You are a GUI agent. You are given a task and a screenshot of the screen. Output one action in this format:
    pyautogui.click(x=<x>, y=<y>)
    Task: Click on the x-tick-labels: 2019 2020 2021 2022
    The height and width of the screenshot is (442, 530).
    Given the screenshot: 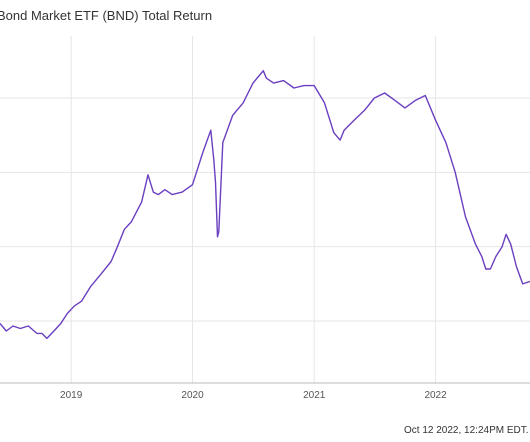 What is the action you would take?
    pyautogui.click(x=253, y=395)
    